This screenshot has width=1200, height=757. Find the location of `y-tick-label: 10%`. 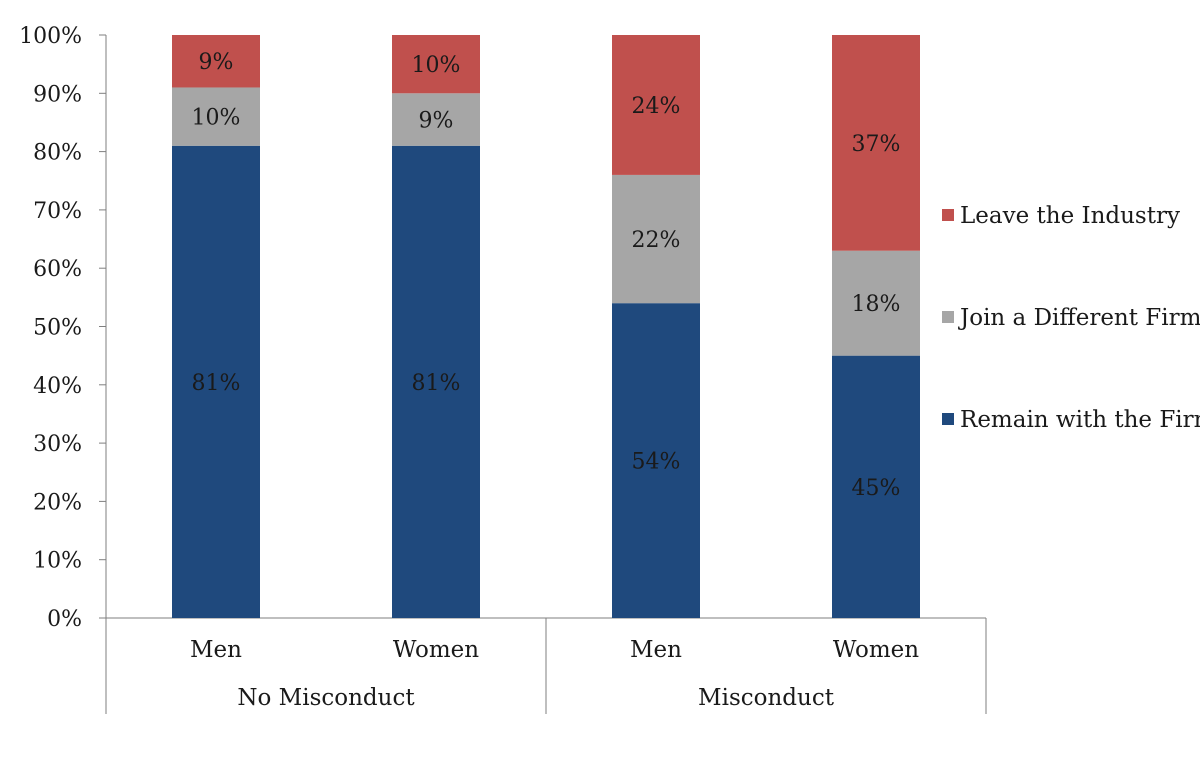

y-tick-label: 10% is located at coordinates (57, 561).